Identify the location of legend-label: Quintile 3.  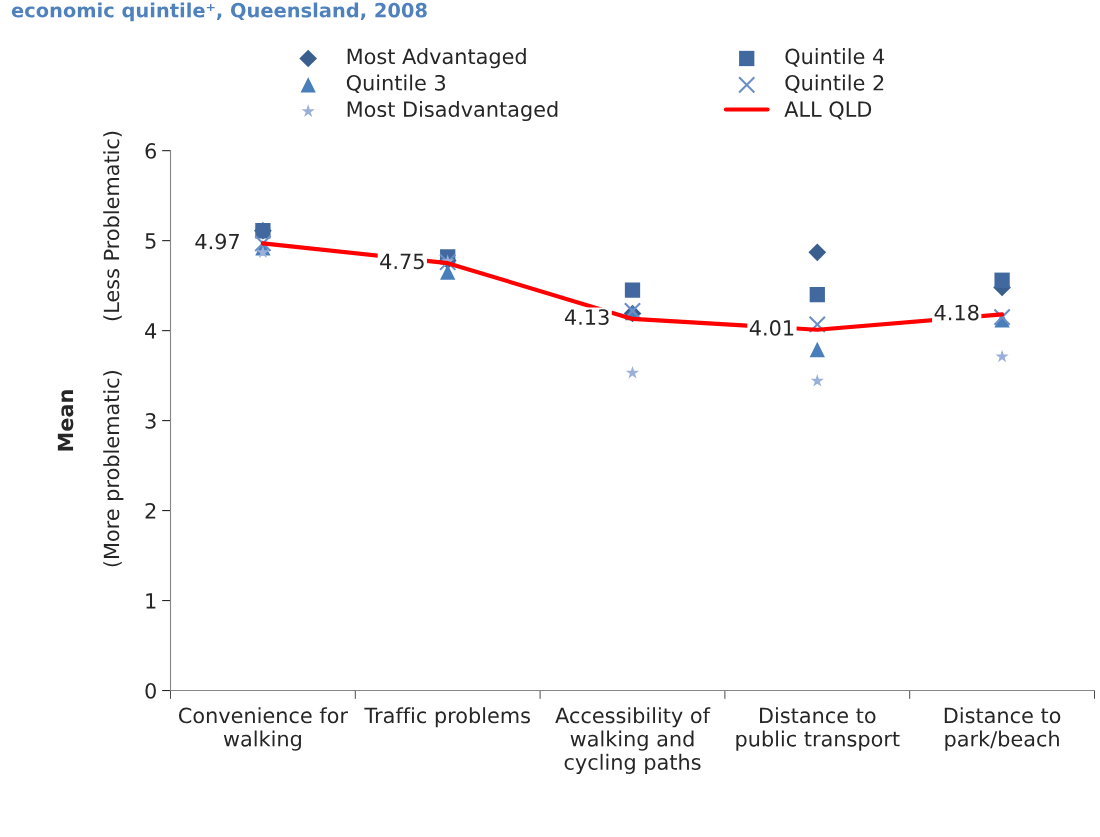
(396, 84).